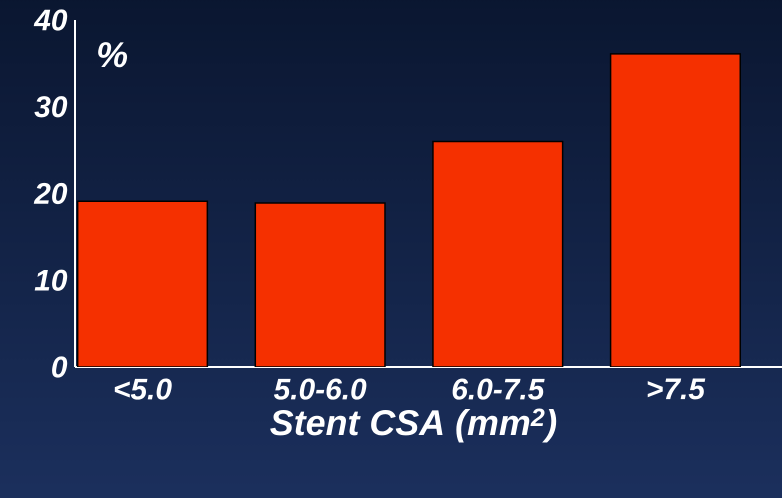  What do you see at coordinates (498, 389) in the screenshot?
I see `x-tick-label: 6.0-7.5` at bounding box center [498, 389].